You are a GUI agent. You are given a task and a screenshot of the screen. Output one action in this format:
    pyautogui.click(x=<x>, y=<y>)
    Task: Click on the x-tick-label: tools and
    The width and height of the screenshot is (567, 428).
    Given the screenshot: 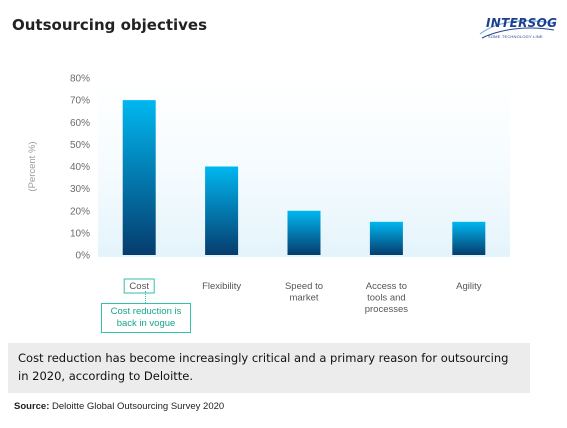 What is the action you would take?
    pyautogui.click(x=386, y=298)
    